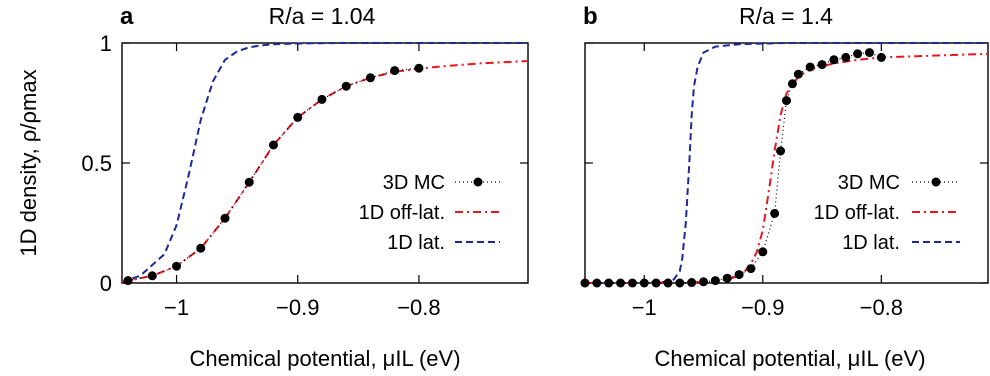  I want to click on x-tick-label-a-0: −1, so click(176, 307).